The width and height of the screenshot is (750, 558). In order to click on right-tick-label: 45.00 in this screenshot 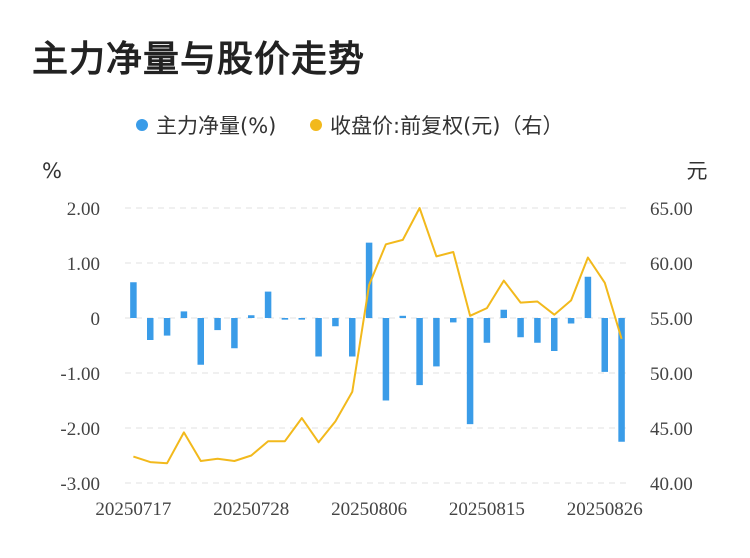, I will do `click(671, 429)`.